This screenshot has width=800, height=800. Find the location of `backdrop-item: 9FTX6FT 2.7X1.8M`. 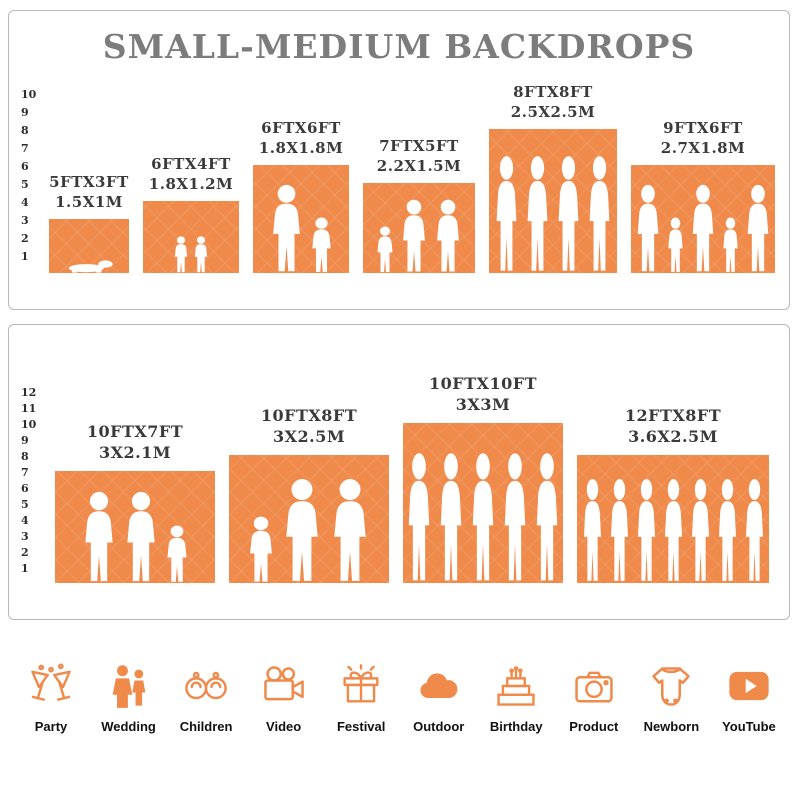

backdrop-item: 9FTX6FT 2.7X1.8M is located at coordinates (703, 196).